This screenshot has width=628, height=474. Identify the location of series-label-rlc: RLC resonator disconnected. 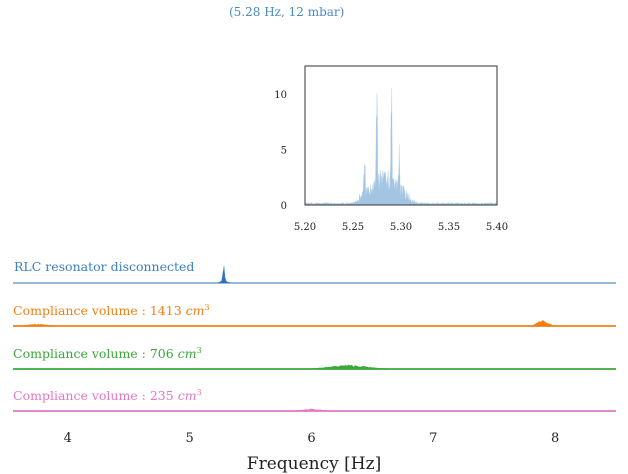
(104, 266).